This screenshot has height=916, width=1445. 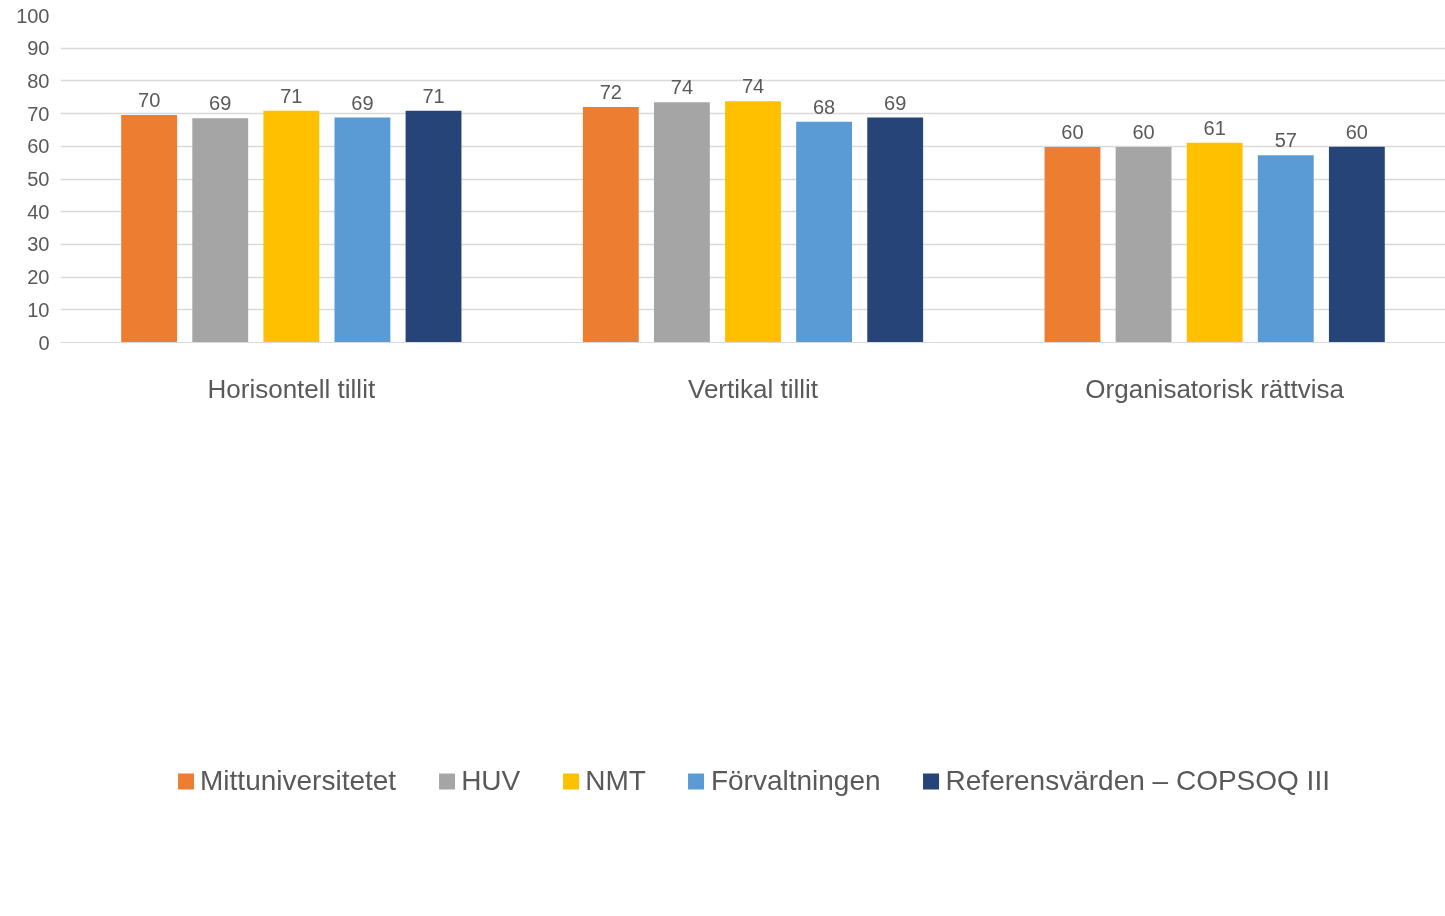 I want to click on y-tick-label: 90, so click(x=38, y=48).